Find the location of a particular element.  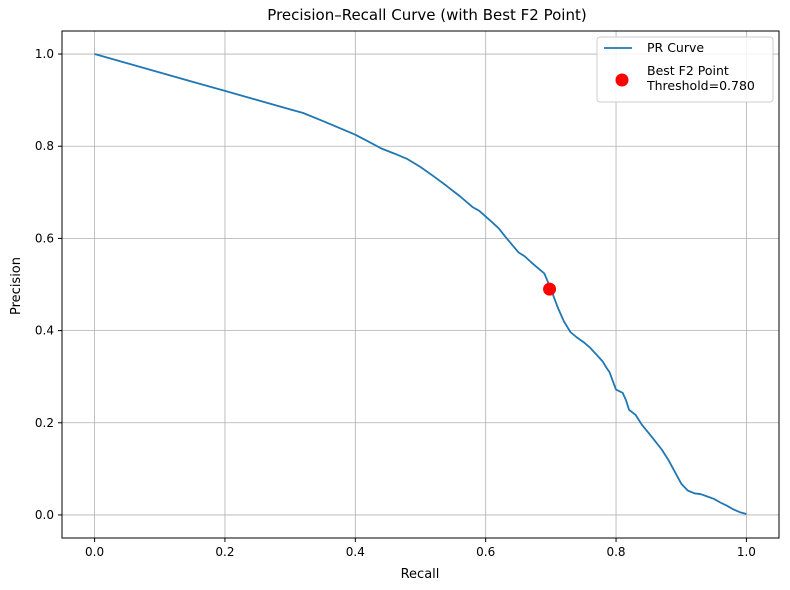

y-tick-label: 0.0 is located at coordinates (44, 515).